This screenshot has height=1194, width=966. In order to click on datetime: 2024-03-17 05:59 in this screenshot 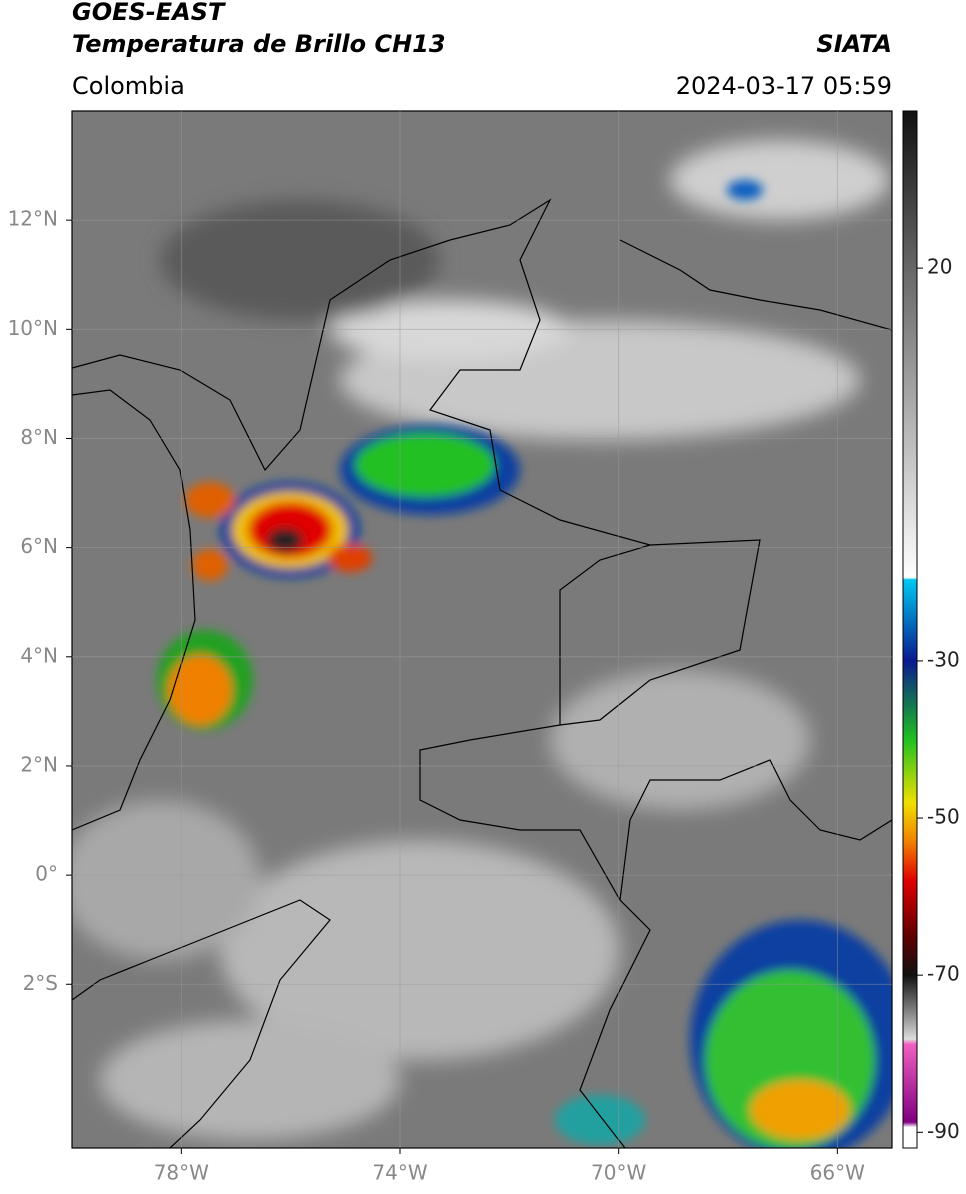, I will do `click(784, 86)`.